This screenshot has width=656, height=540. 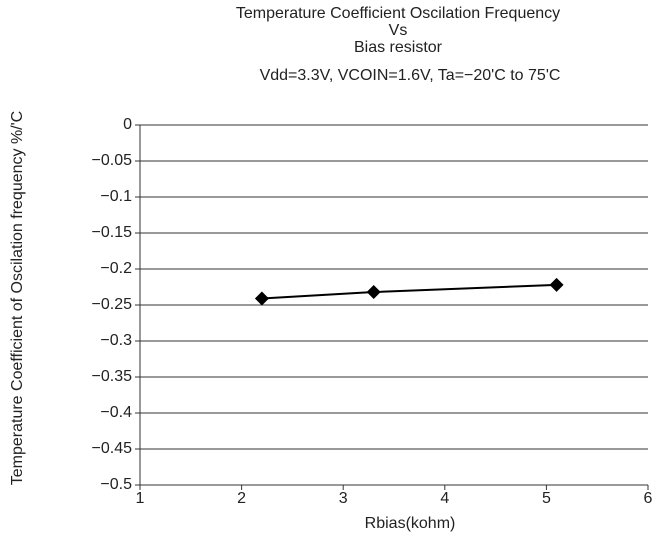 I want to click on x-tick-label: 2, so click(x=241, y=498).